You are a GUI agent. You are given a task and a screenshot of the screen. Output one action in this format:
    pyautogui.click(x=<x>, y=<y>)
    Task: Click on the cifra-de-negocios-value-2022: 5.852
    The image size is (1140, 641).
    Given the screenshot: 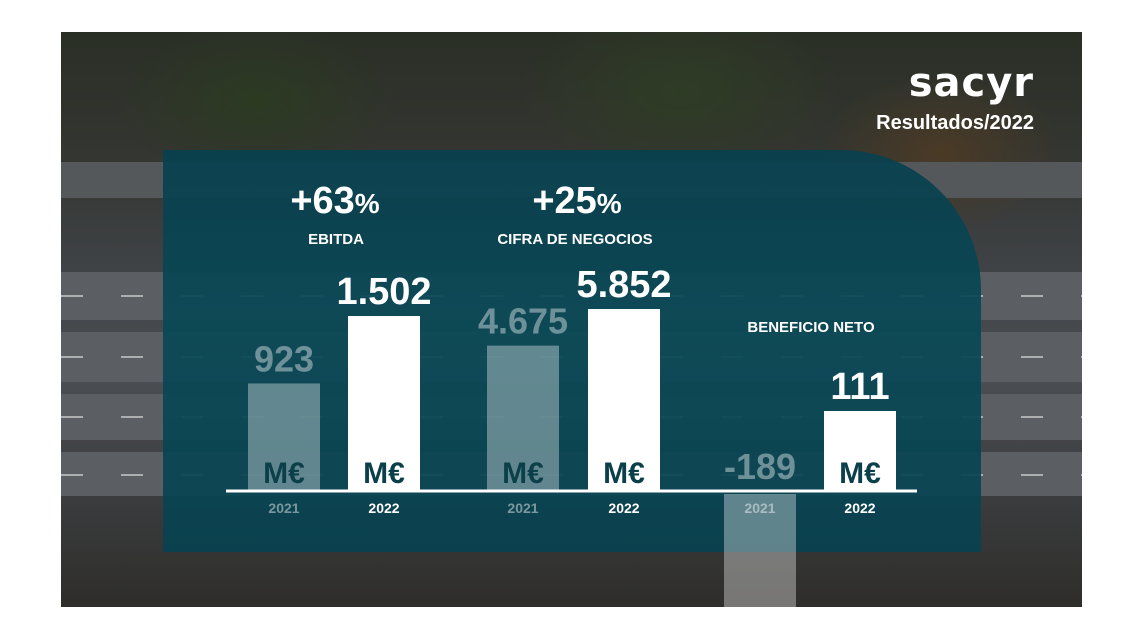 What is the action you would take?
    pyautogui.click(x=623, y=285)
    